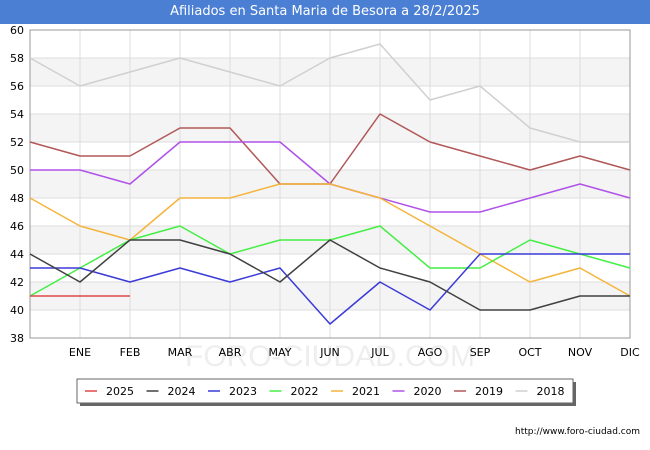 Image resolution: width=650 pixels, height=450 pixels. What do you see at coordinates (17, 58) in the screenshot?
I see `y-tick-label: 58` at bounding box center [17, 58].